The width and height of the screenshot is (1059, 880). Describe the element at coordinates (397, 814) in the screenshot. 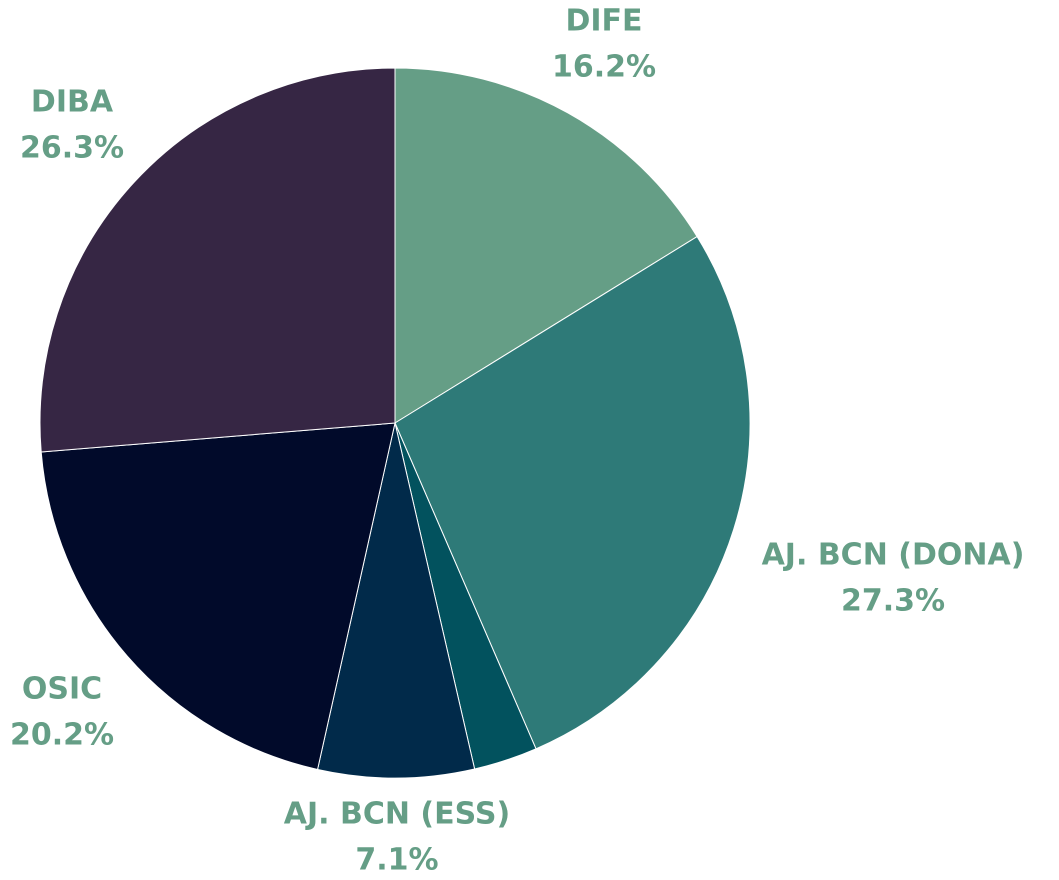

I see `slice-label: AJ. BCN (ESS)` at that location.